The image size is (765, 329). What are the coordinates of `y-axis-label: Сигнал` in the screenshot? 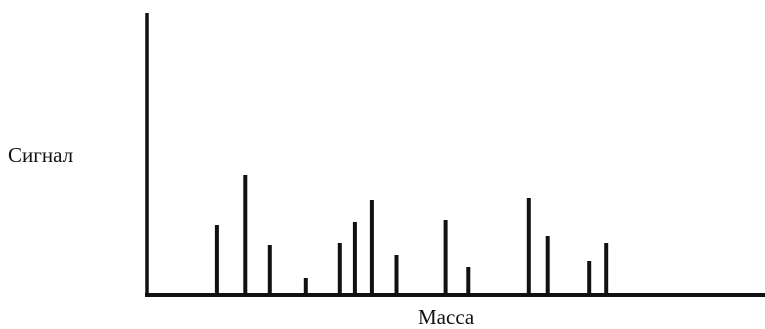 It's located at (40, 155).